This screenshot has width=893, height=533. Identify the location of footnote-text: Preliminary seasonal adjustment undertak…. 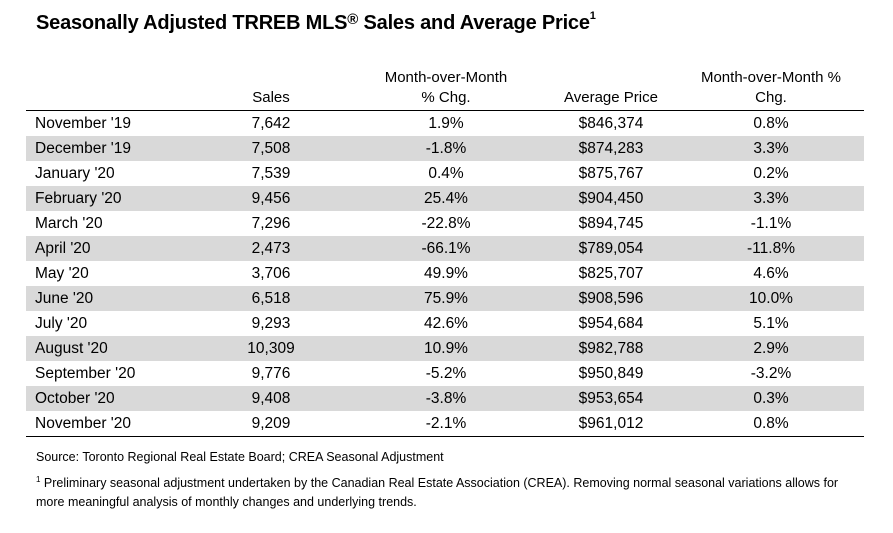
(437, 493).